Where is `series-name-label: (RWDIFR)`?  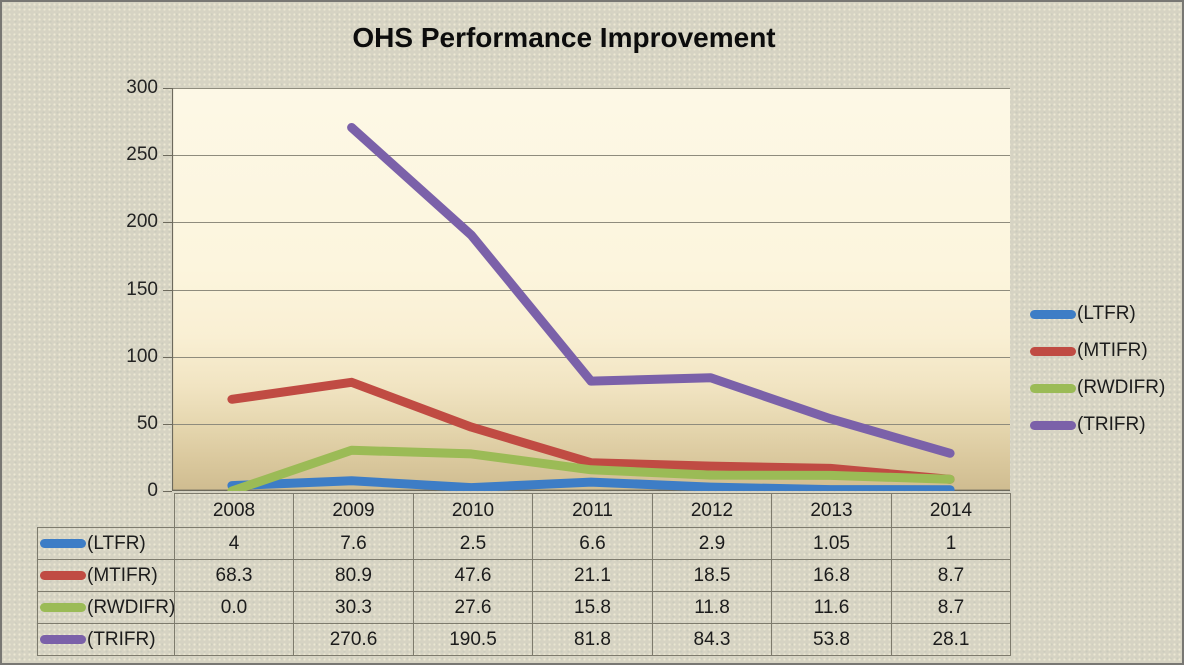 series-name-label: (RWDIFR) is located at coordinates (131, 607).